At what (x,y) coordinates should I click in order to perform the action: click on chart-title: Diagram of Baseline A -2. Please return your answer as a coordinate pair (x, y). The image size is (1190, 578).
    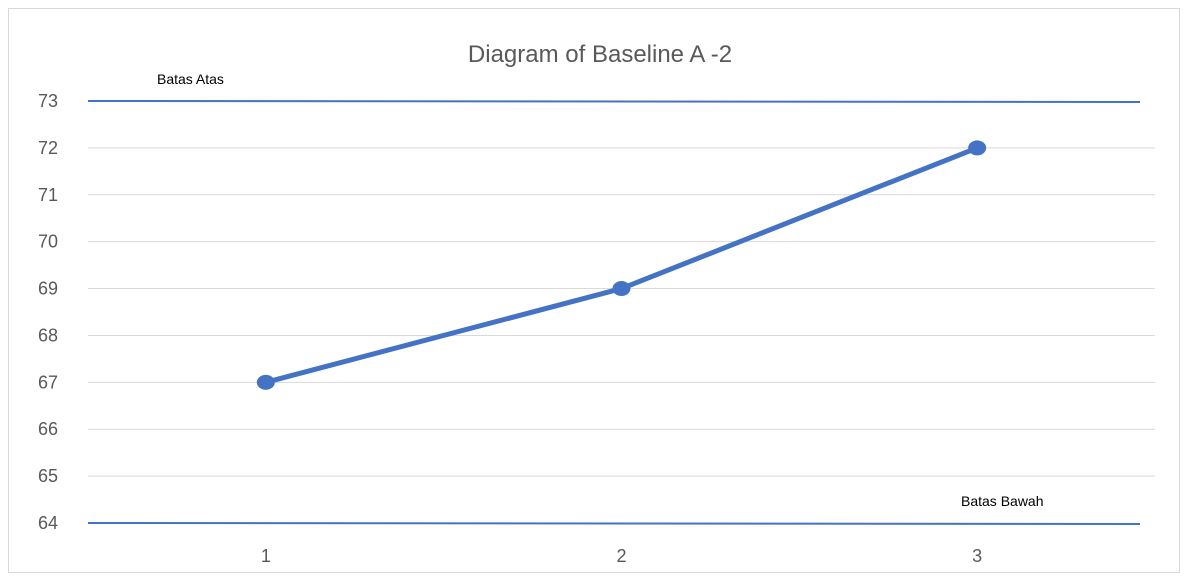
    Looking at the image, I should click on (600, 54).